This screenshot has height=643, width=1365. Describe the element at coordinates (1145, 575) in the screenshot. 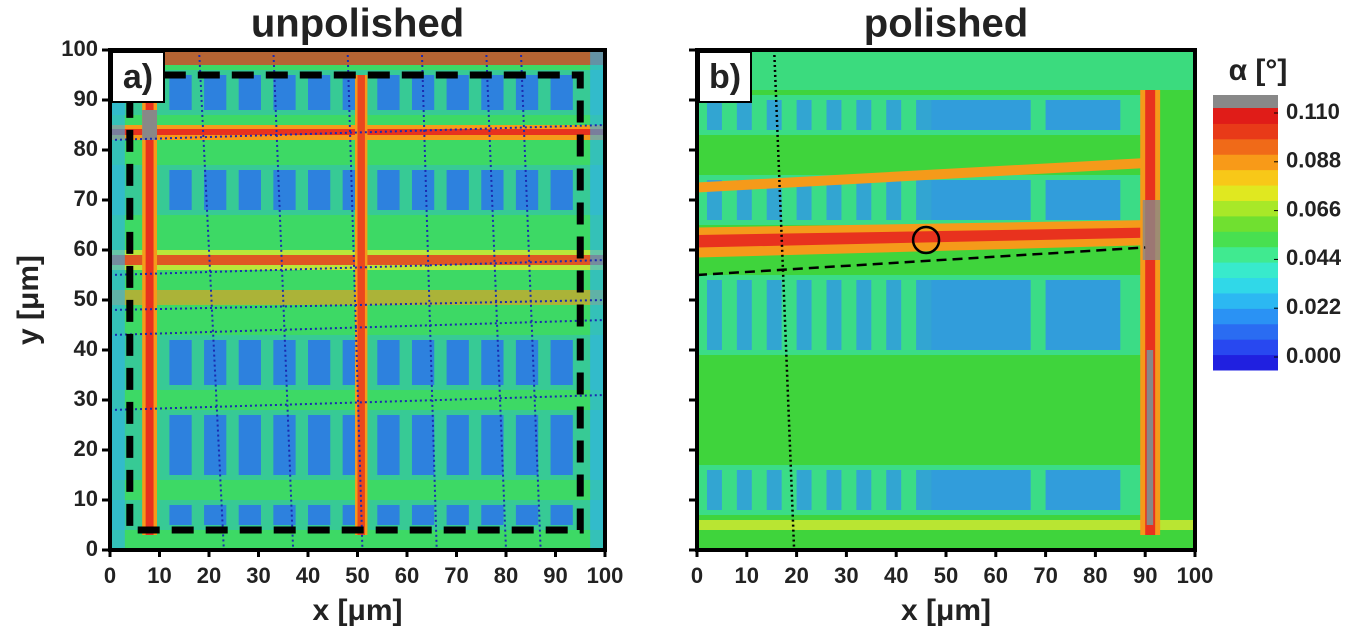

I see `x-tick-label: 90` at that location.